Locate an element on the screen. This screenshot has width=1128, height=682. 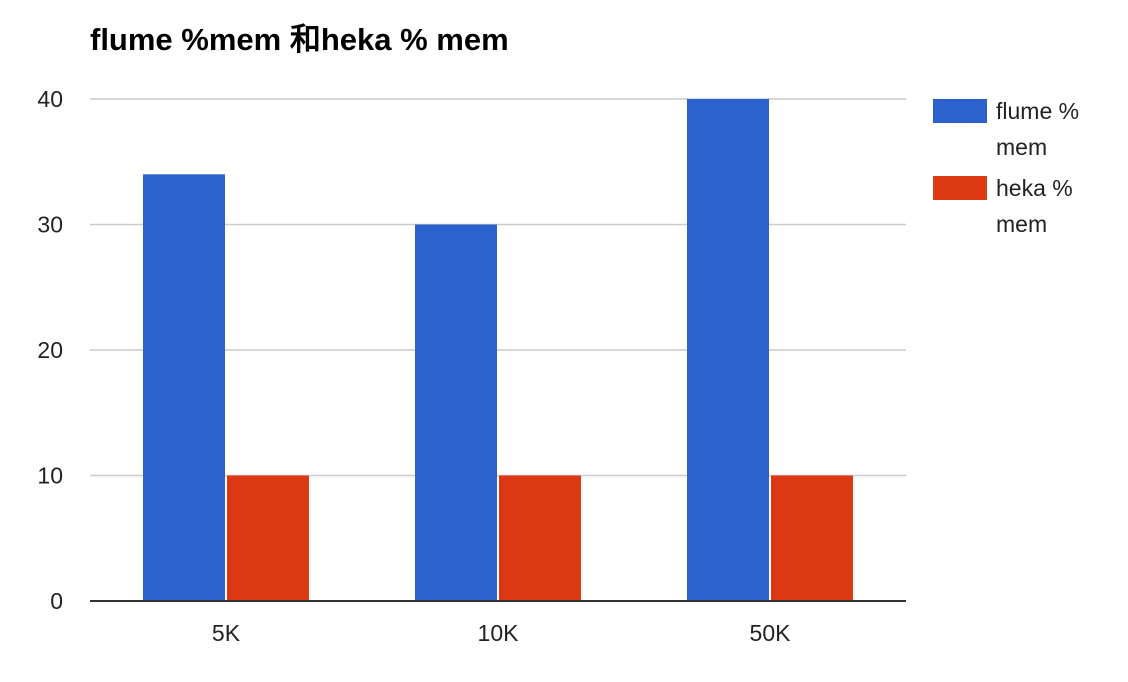
y-tick-label: 0 is located at coordinates (56, 601).